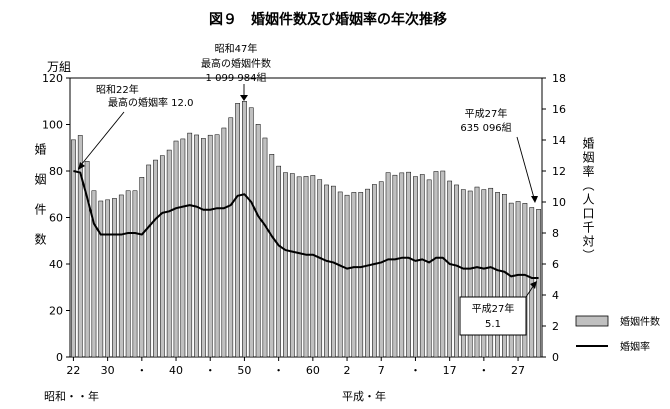 Image resolution: width=670 pixels, height=409 pixels. I want to click on bar-S60, so click(333, 271).